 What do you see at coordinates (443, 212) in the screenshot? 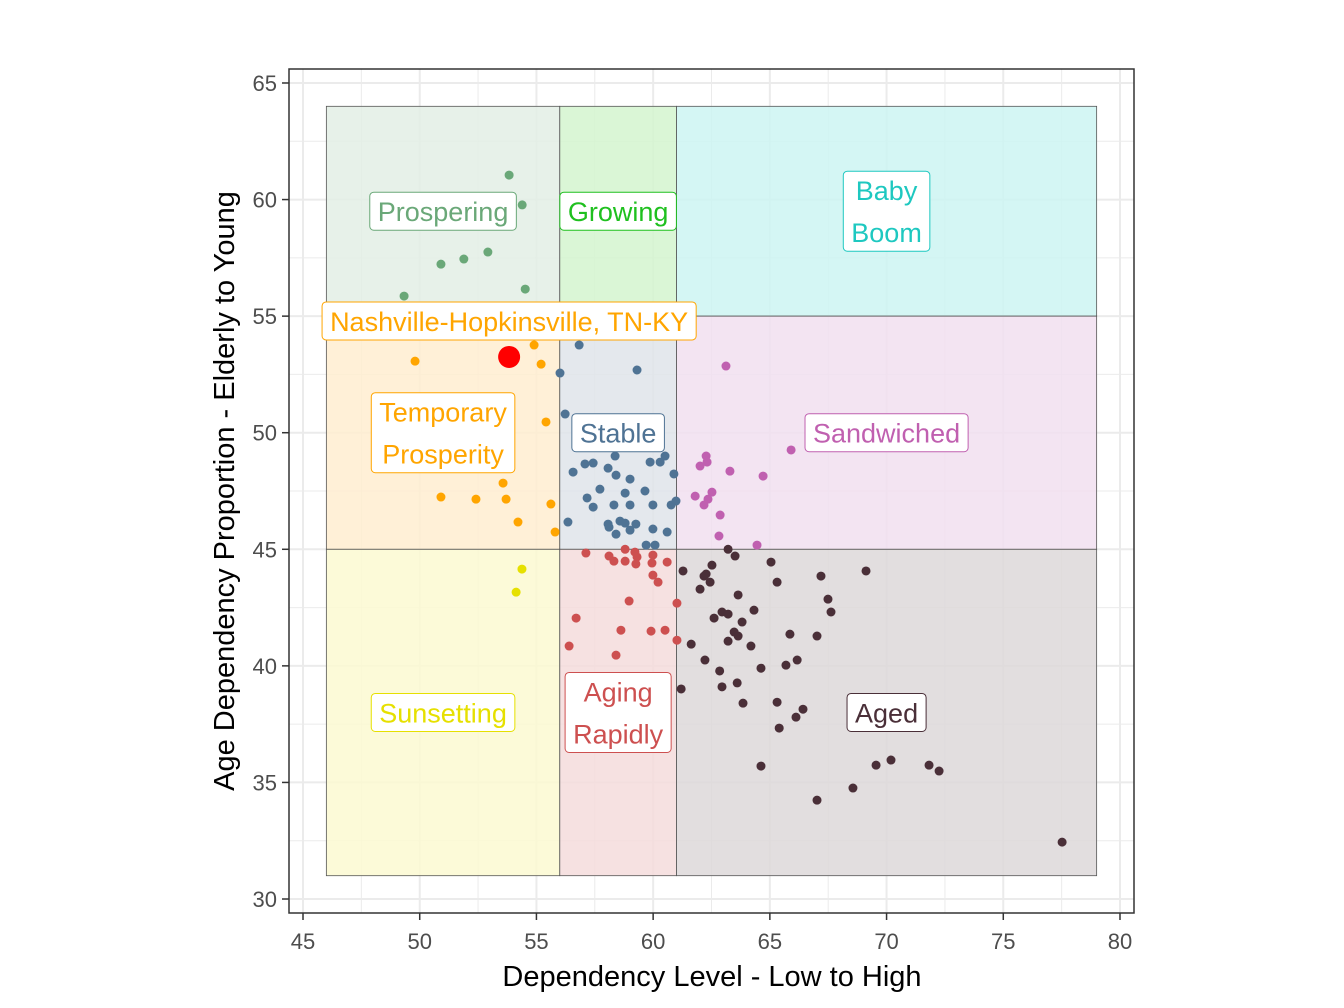
I see `label-prospering-text: Prospering` at bounding box center [443, 212].